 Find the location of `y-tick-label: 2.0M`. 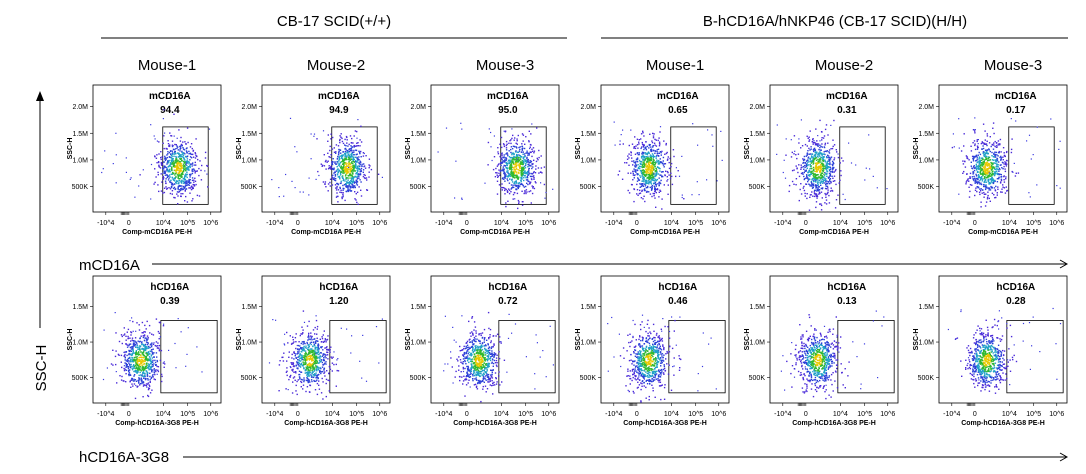

y-tick-label: 2.0M is located at coordinates (249, 107).